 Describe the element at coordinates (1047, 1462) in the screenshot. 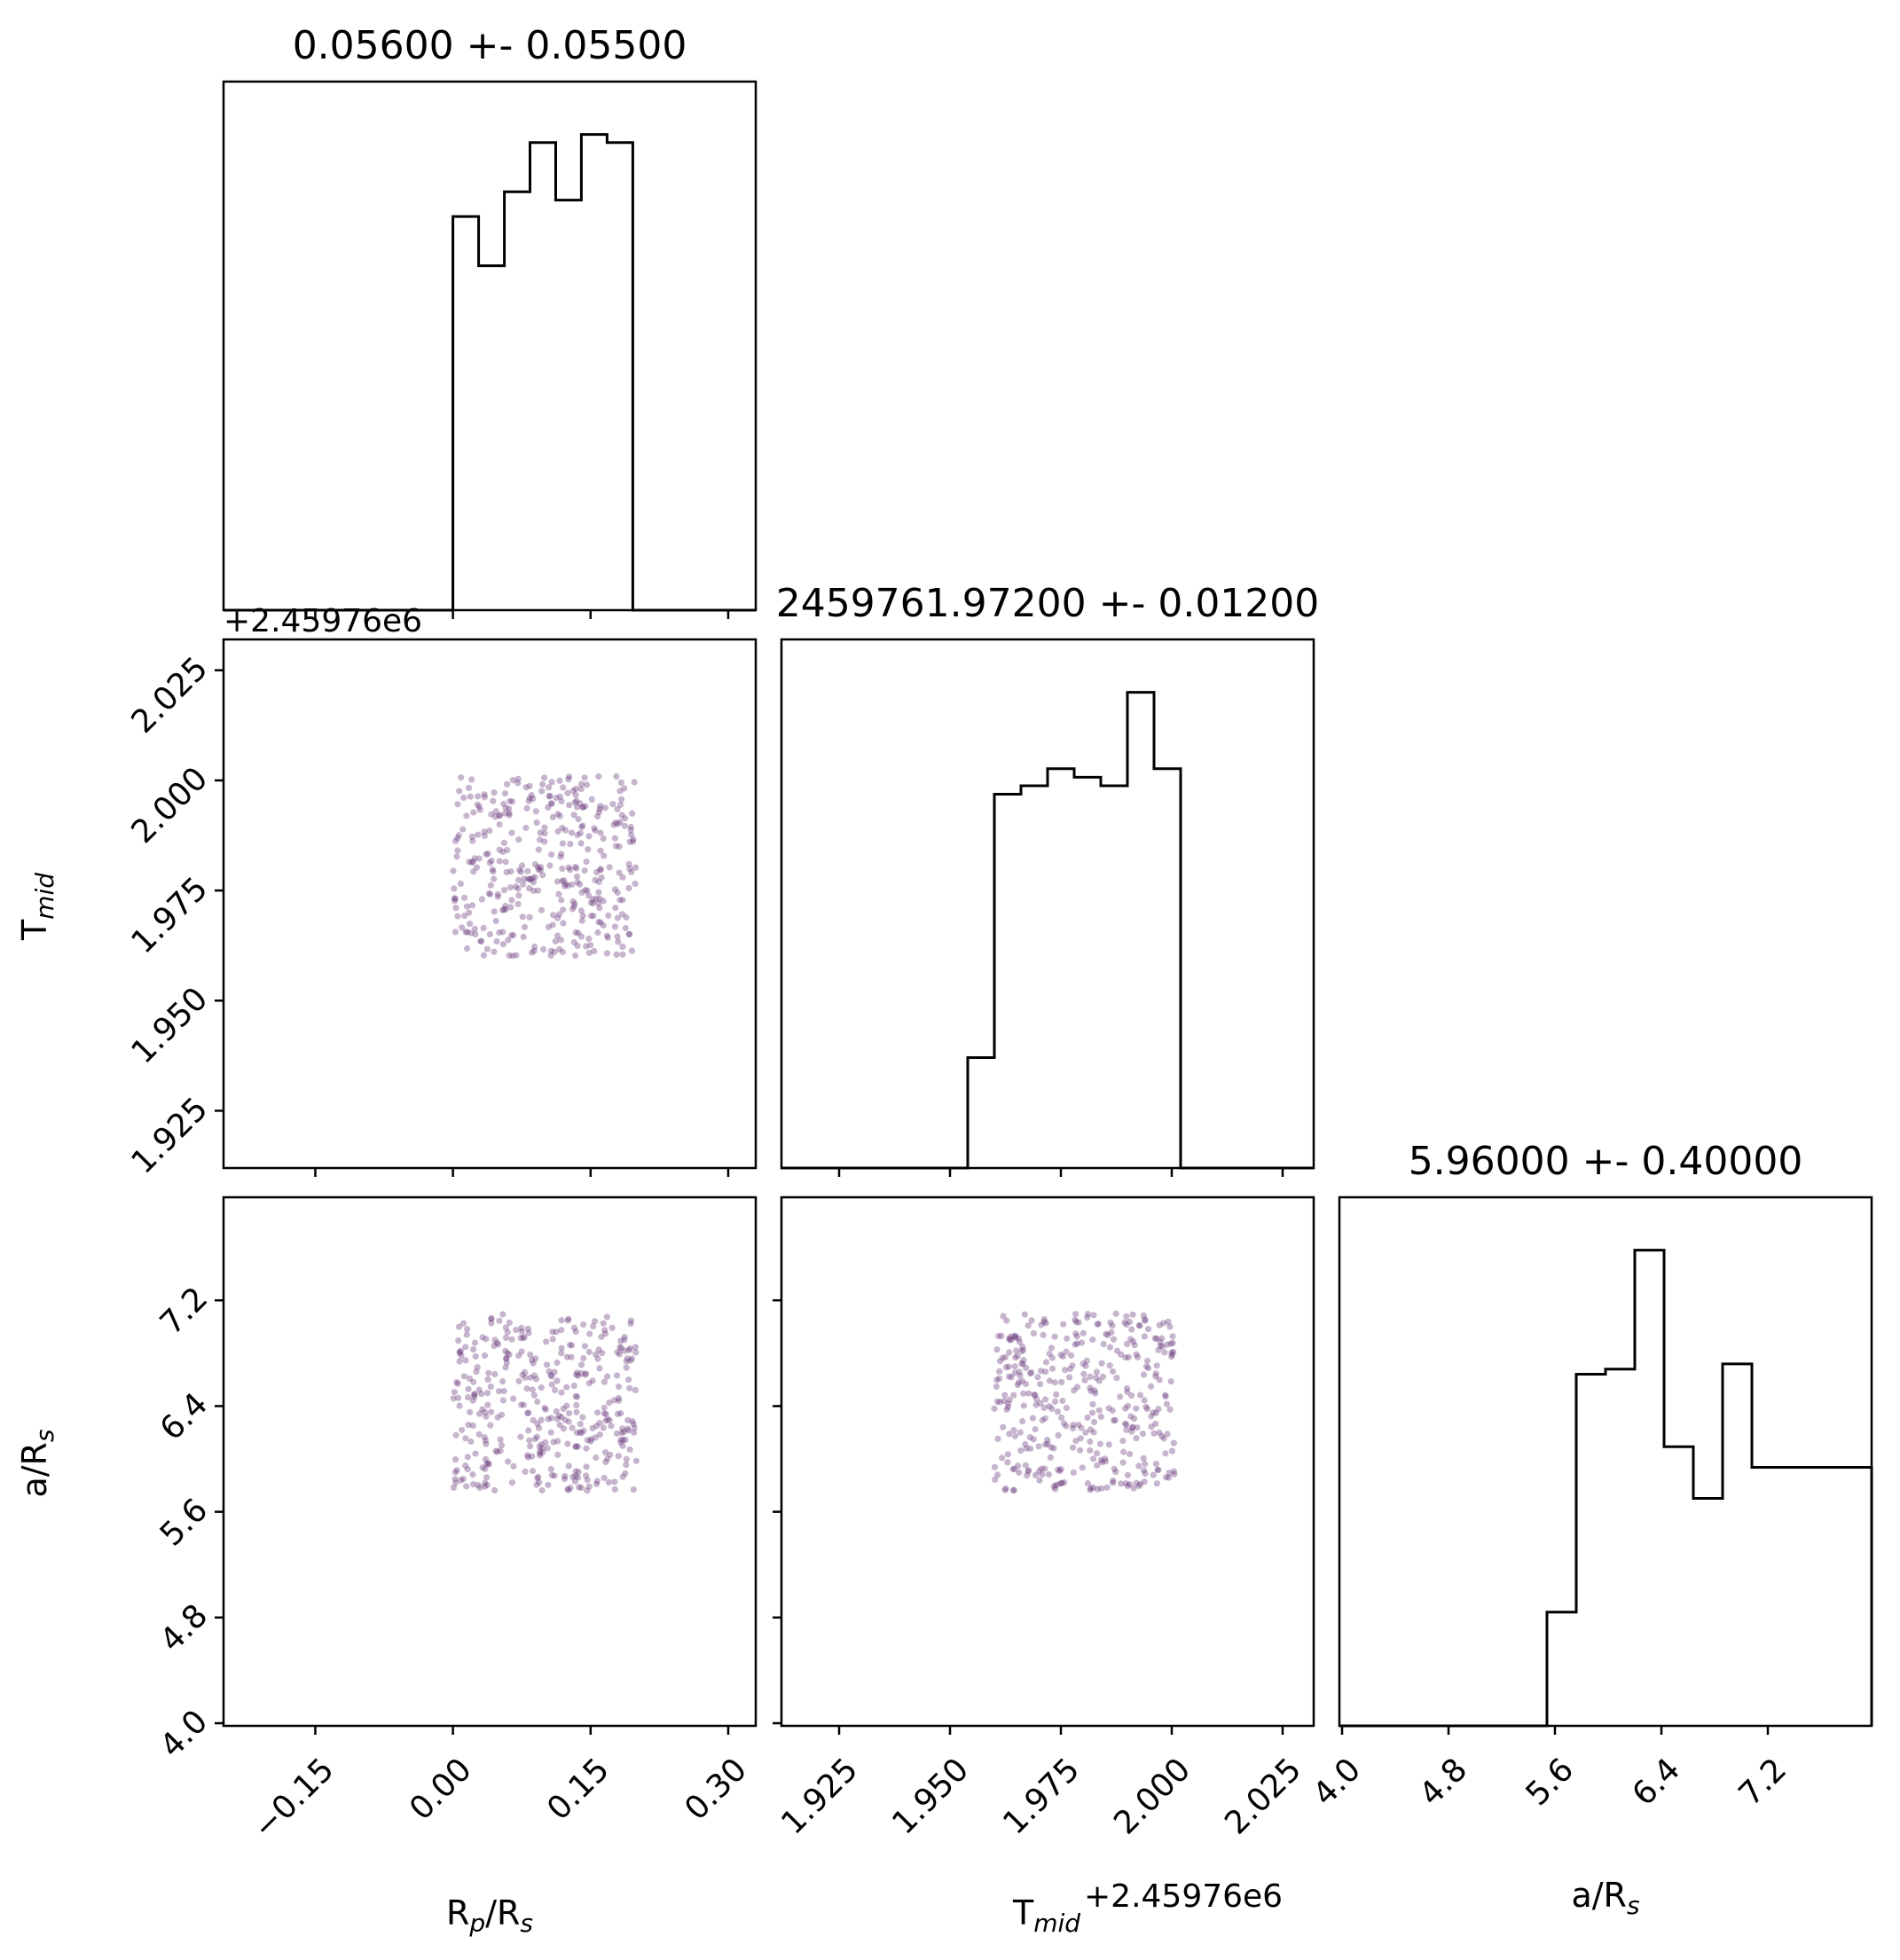

I see `axes-frame` at that location.